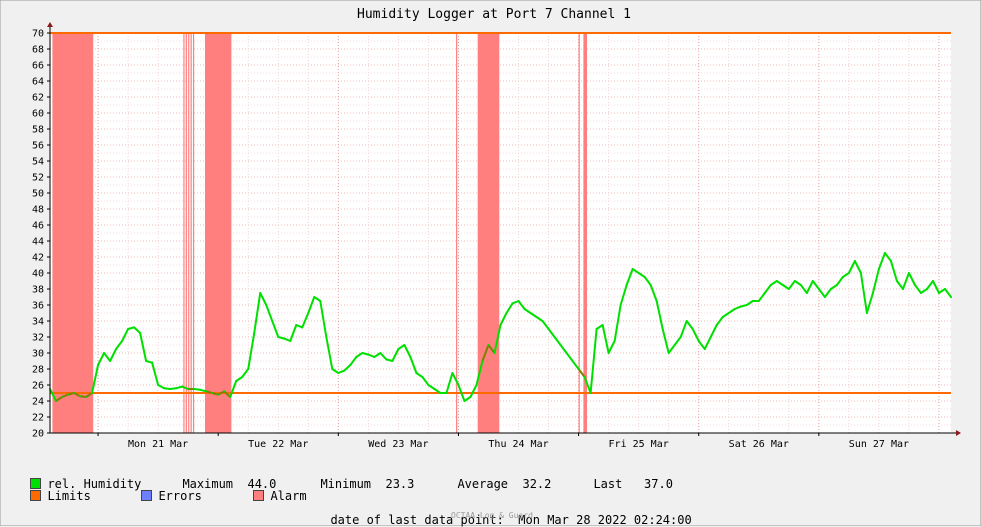  I want to click on minimum-label: Minimum, so click(346, 484).